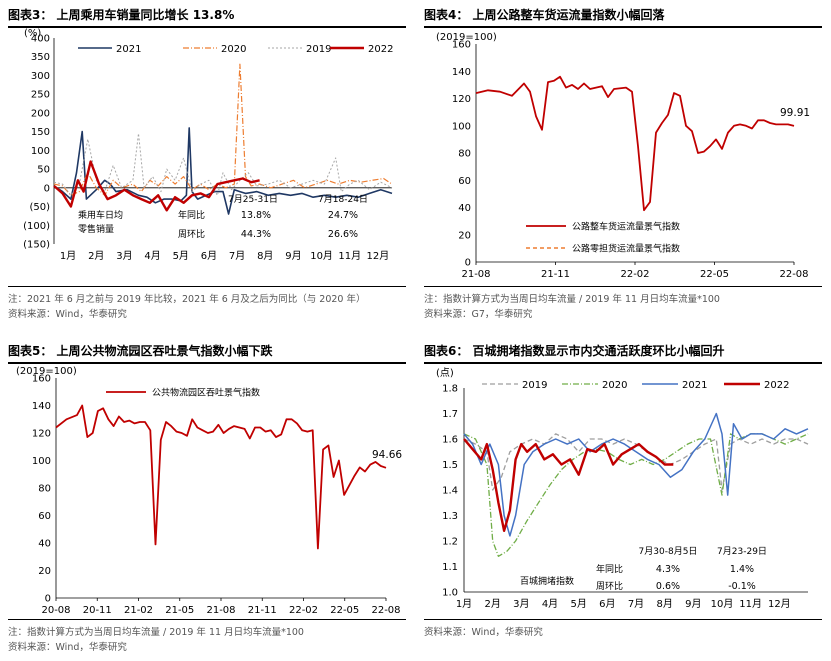 This screenshot has height=661, width=831. I want to click on legend-label: 2021, so click(128, 49).